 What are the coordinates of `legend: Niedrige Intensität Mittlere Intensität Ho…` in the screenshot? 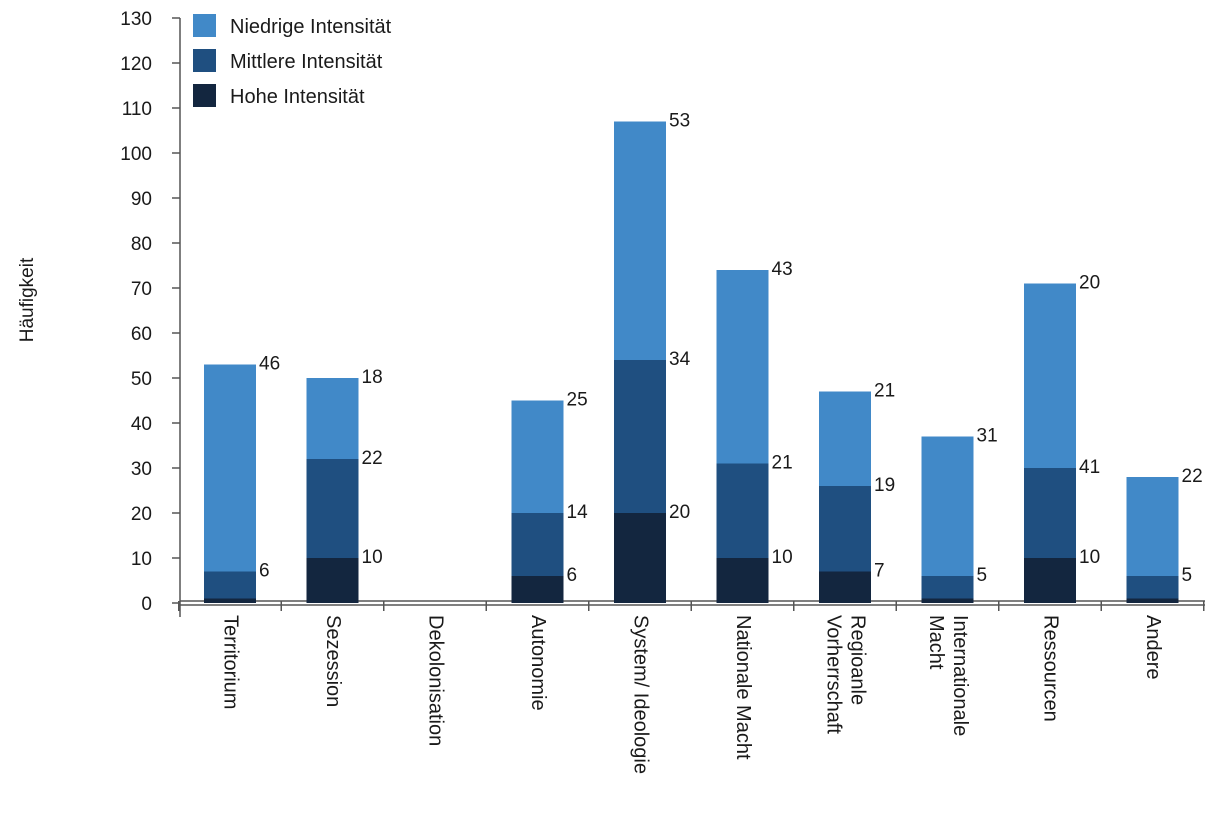 It's located at (292, 61).